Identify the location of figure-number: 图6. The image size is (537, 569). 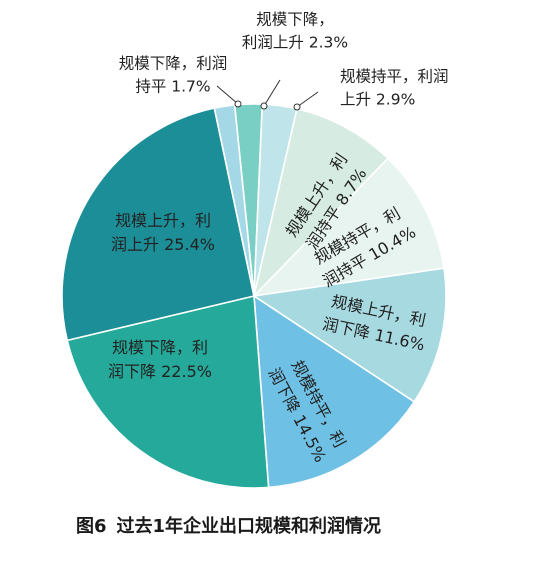
(91, 526).